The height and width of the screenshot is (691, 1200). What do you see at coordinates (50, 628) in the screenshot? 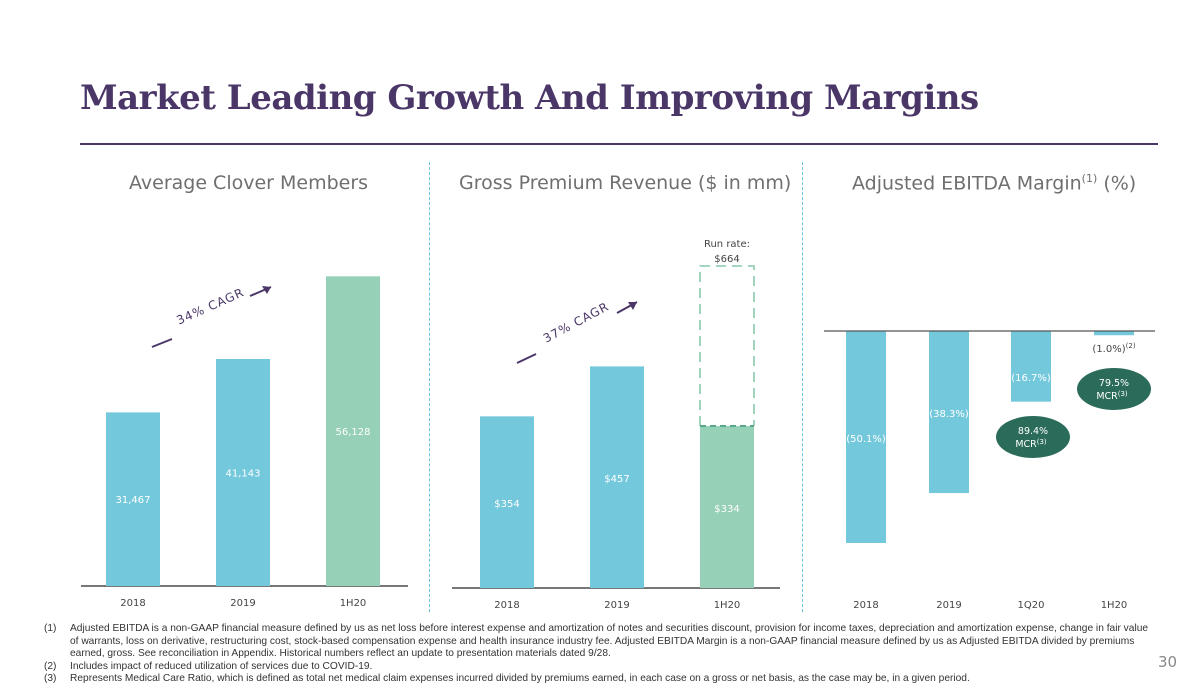
I see `footnote-num: (1)` at bounding box center [50, 628].